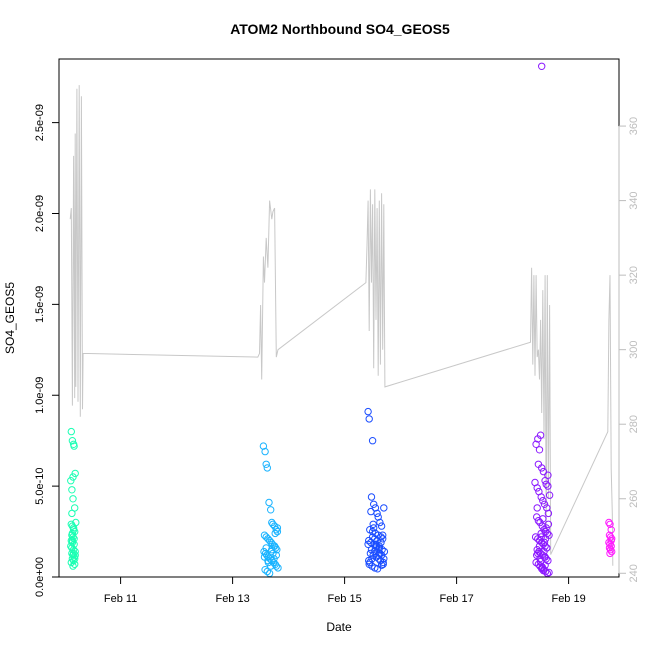 The image size is (650, 650). I want to click on y2-tick-label: 260, so click(634, 499).